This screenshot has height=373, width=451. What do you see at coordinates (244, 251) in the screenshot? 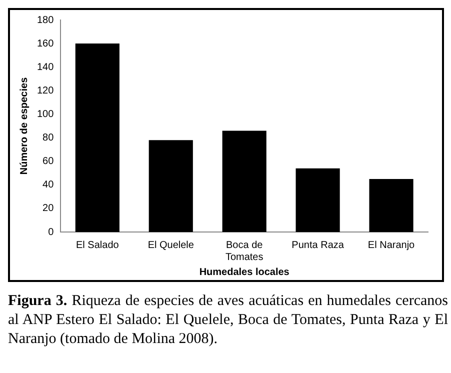
I see `x-tick-label: Boca de Tomates` at bounding box center [244, 251].